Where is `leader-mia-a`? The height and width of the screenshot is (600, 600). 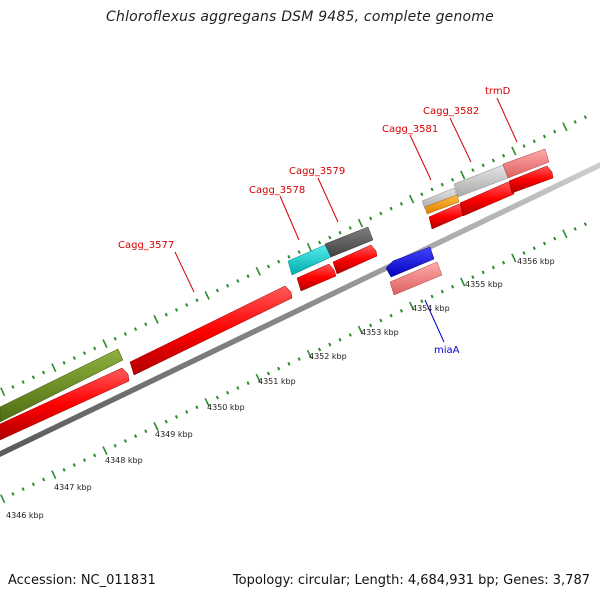 leader-mia-a is located at coordinates (434, 321).